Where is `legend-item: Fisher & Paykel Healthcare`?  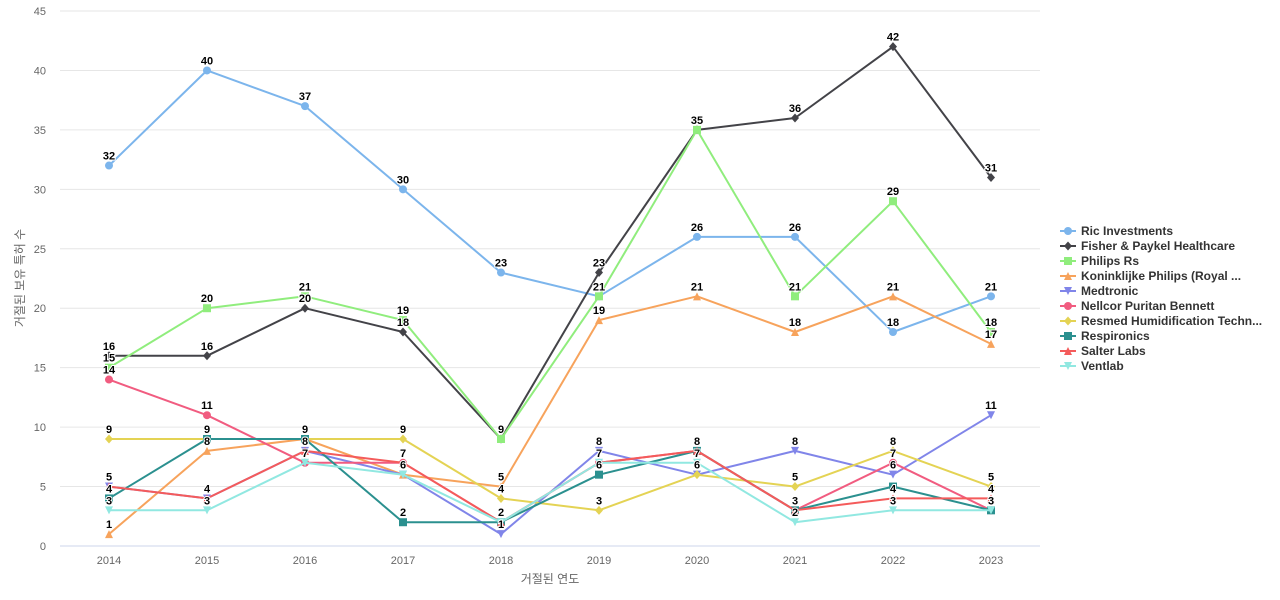
legend-item: Fisher & Paykel Healthcare is located at coordinates (1147, 246).